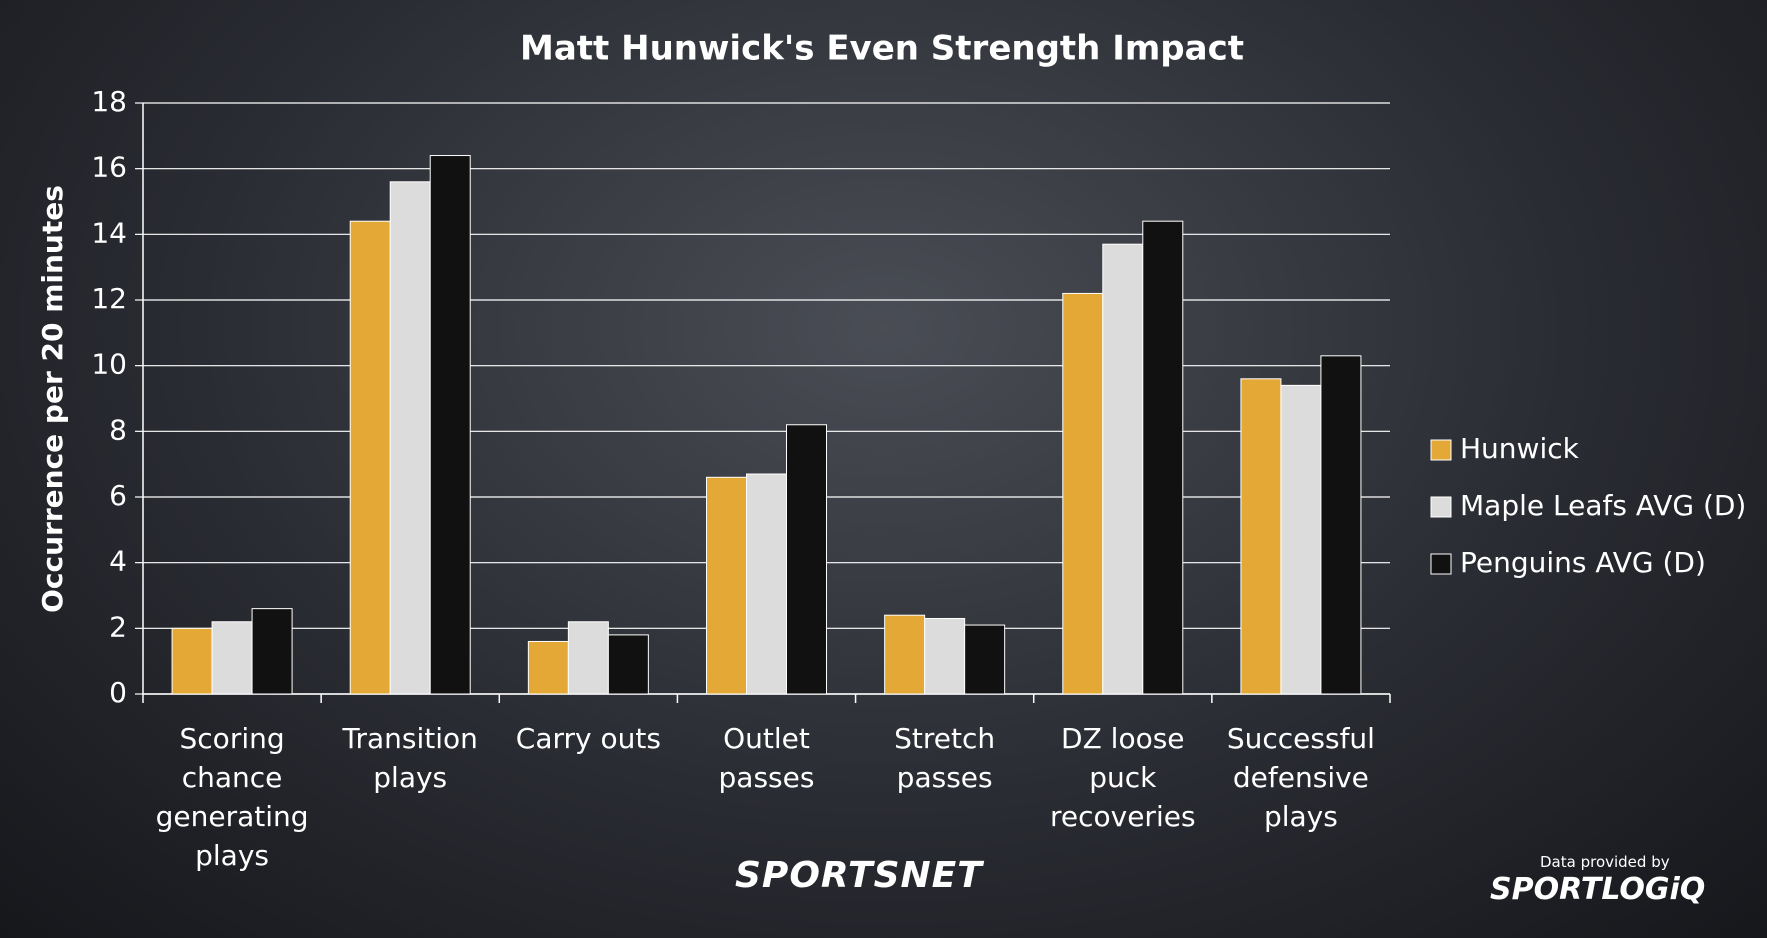  What do you see at coordinates (1598, 889) in the screenshot?
I see `source-logo: SPORTLOGiQ` at bounding box center [1598, 889].